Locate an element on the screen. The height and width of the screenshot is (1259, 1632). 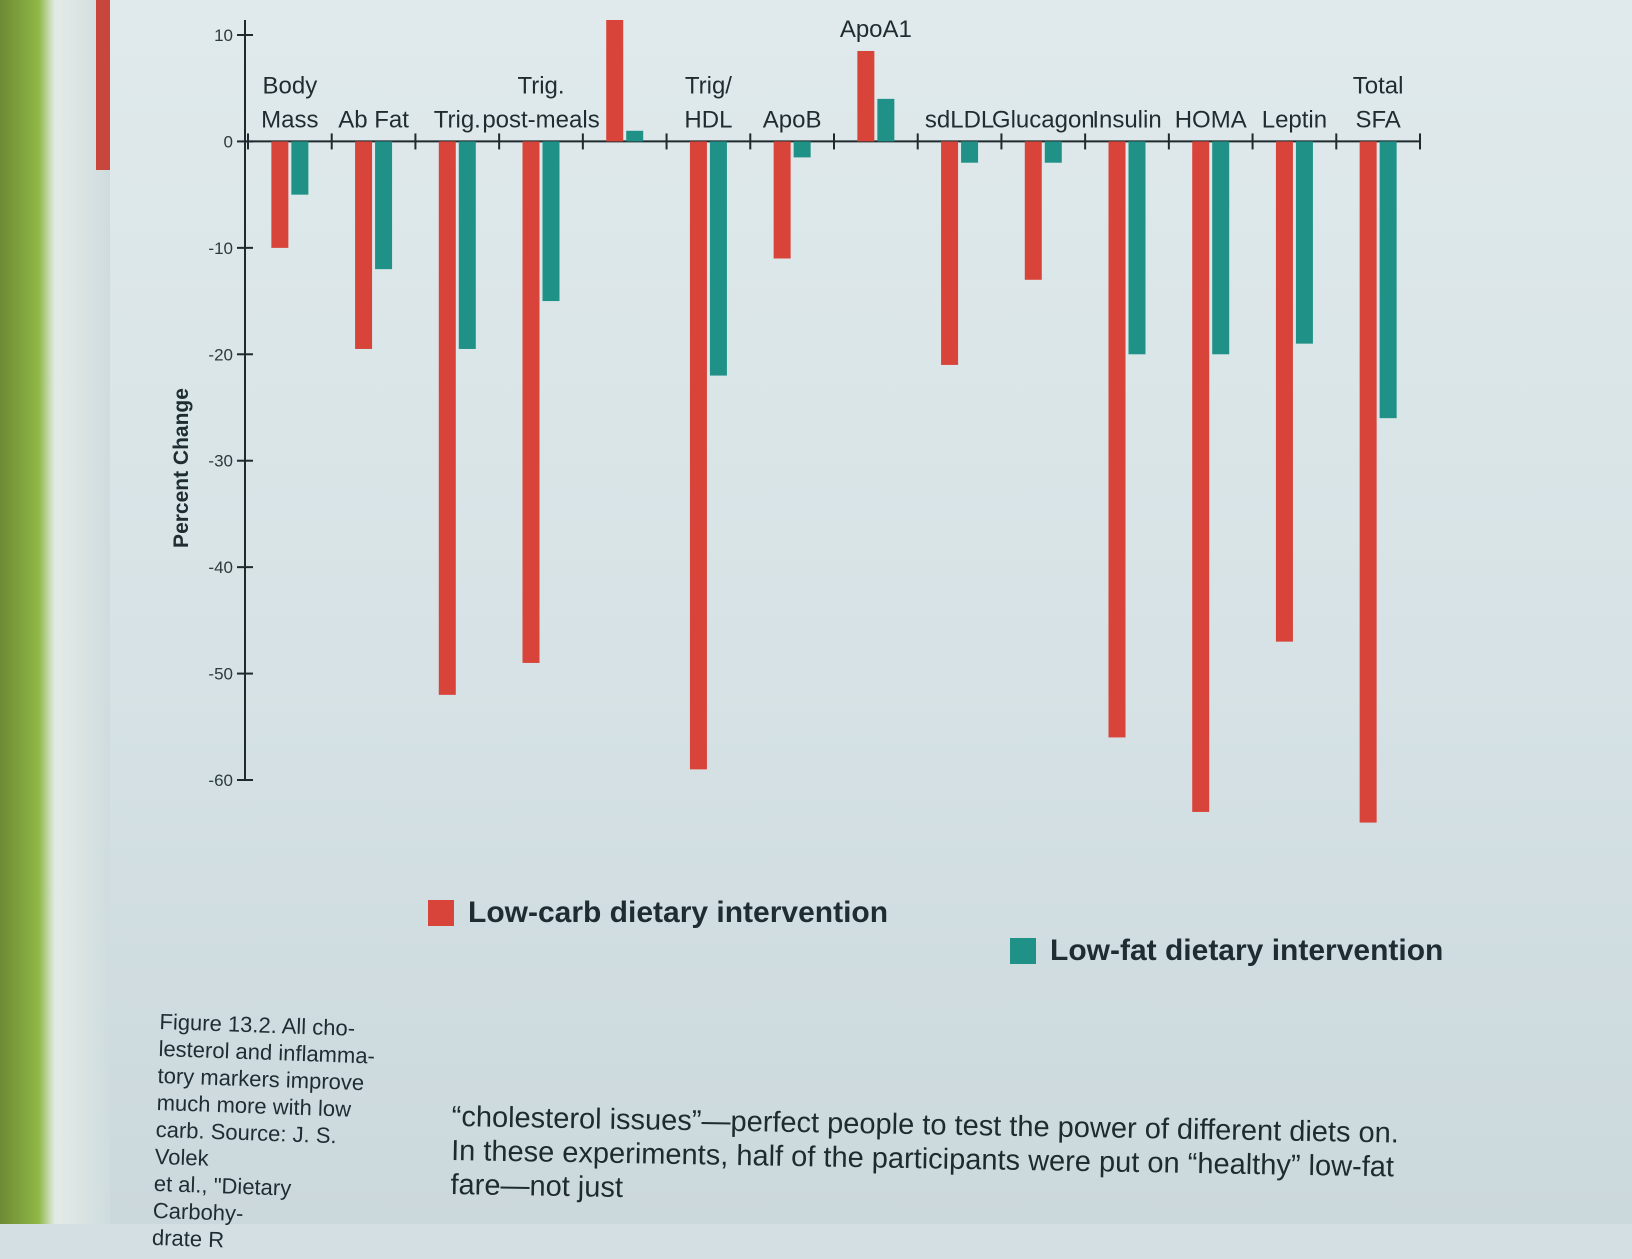
category-label: Body is located at coordinates (290, 85).